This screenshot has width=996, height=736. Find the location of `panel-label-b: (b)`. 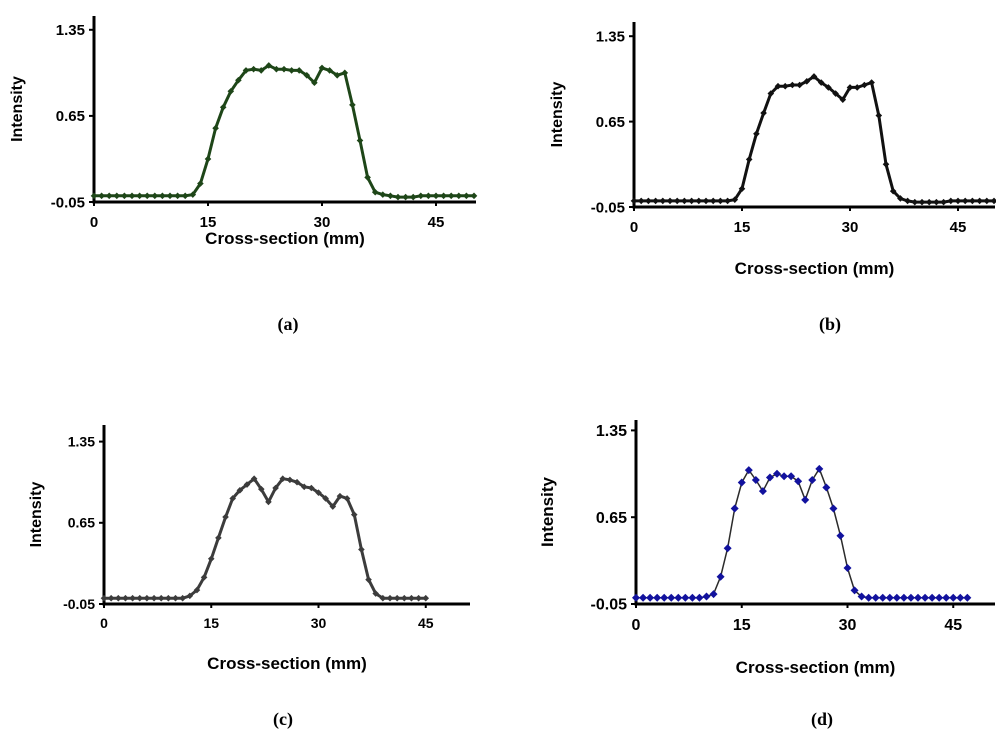

panel-label-b: (b) is located at coordinates (830, 324).